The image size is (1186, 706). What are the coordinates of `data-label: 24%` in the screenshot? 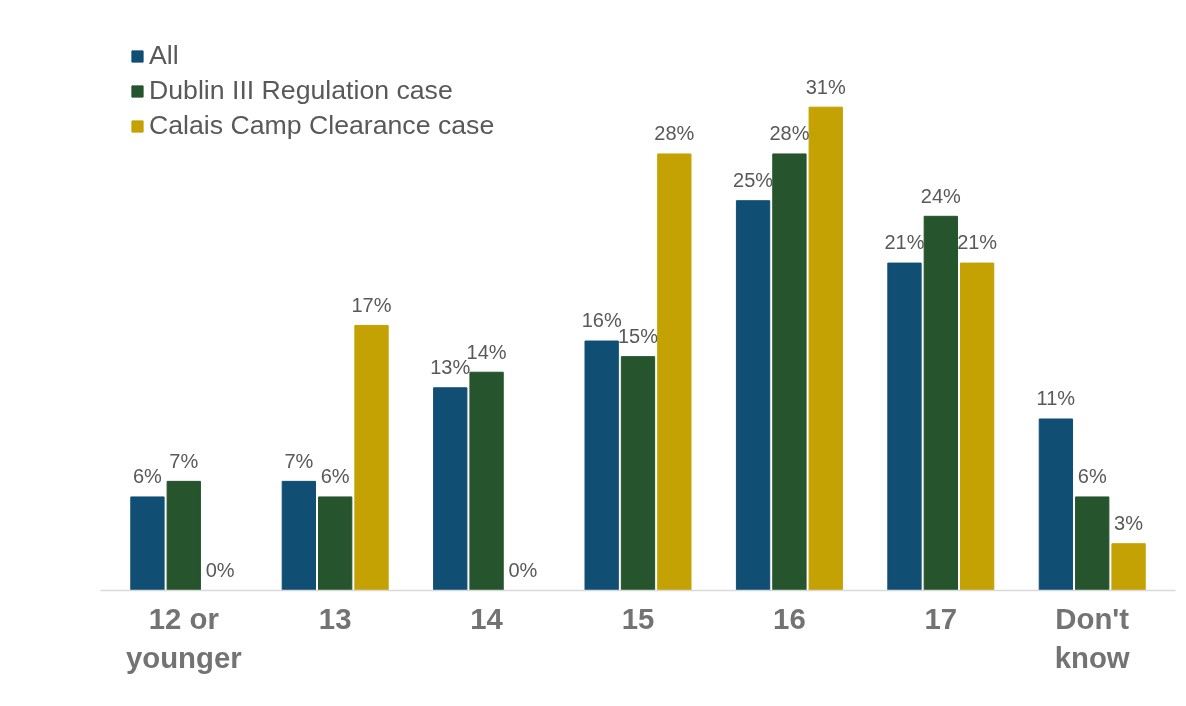 It's located at (941, 195).